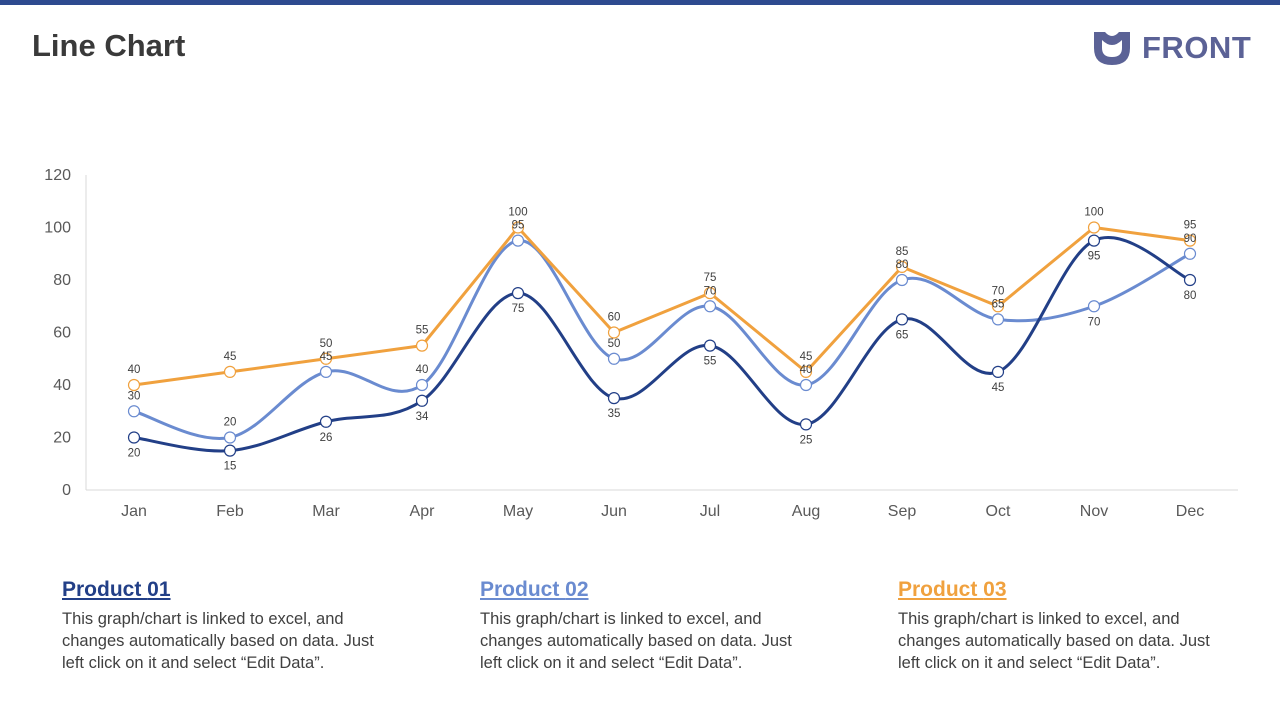 The width and height of the screenshot is (1280, 720). Describe the element at coordinates (159, 589) in the screenshot. I see `product-01-title-number: 01` at that location.